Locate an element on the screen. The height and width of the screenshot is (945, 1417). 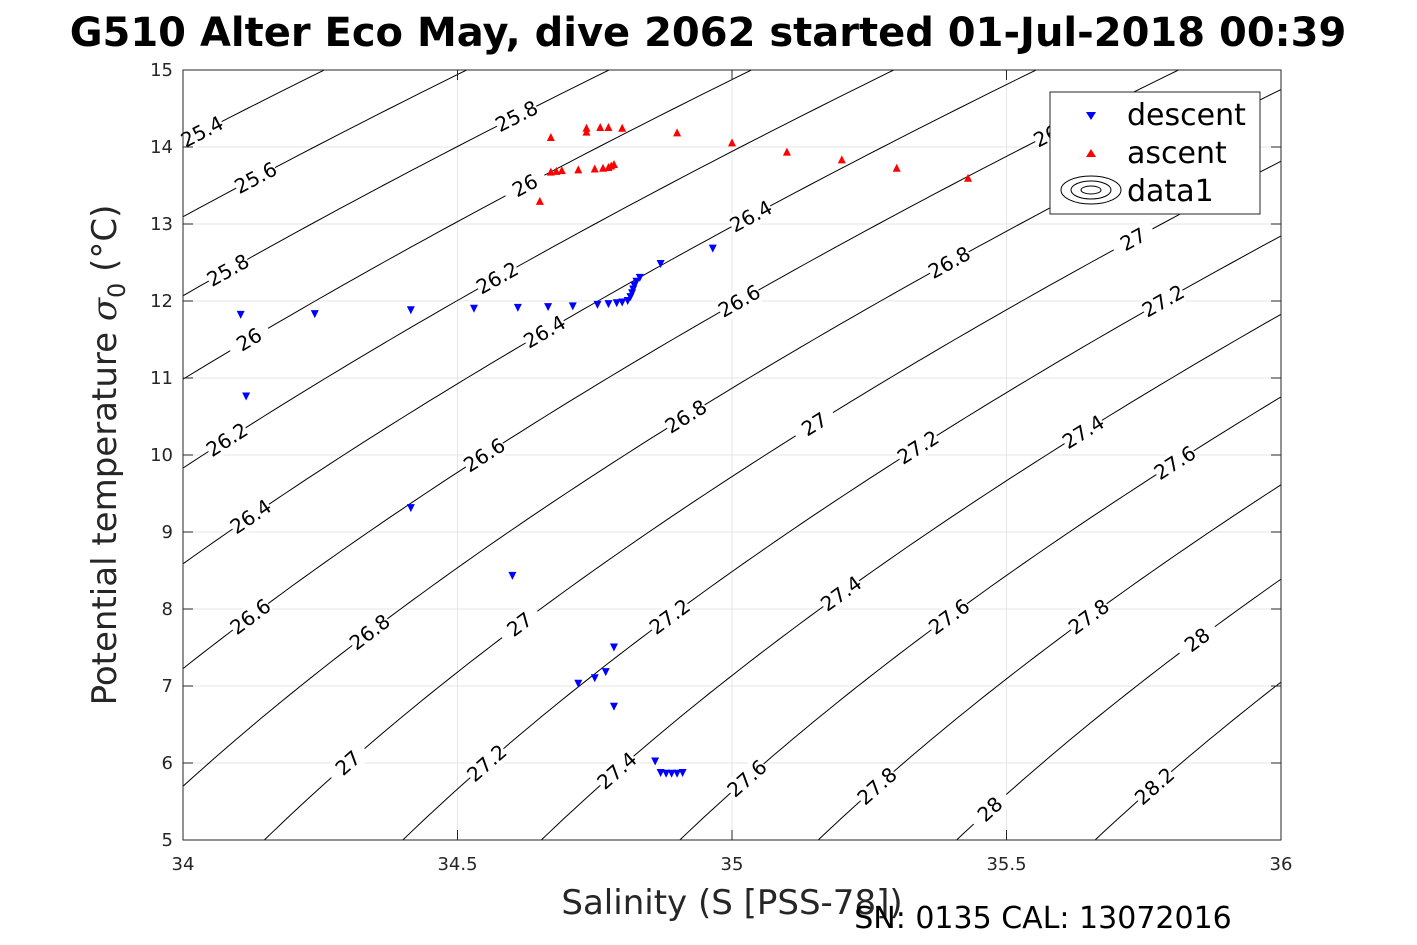
y-tick-label: 10 is located at coordinates (161, 455).